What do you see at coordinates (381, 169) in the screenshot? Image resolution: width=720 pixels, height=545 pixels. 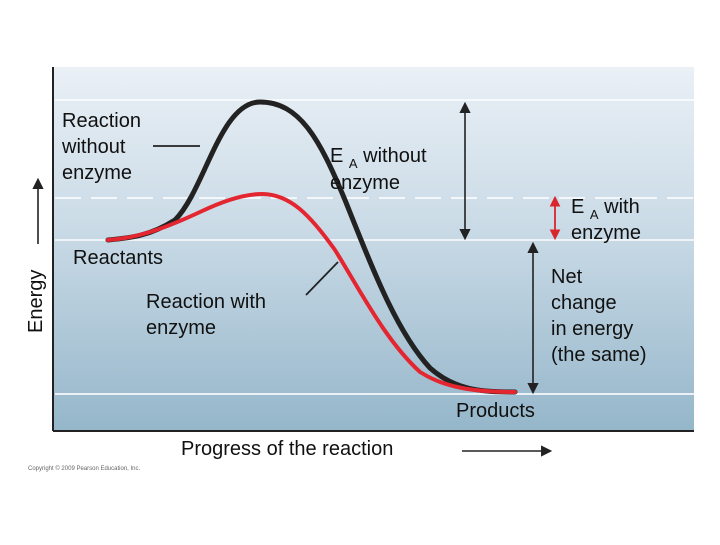 I see `label-ea-without-enzyme: E A without enzyme` at bounding box center [381, 169].